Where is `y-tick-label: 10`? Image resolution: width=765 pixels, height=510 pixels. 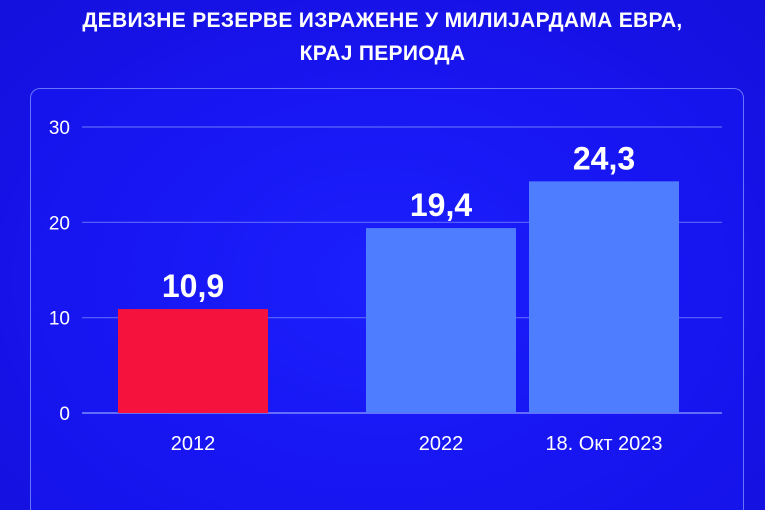 y-tick-label: 10 is located at coordinates (59, 319).